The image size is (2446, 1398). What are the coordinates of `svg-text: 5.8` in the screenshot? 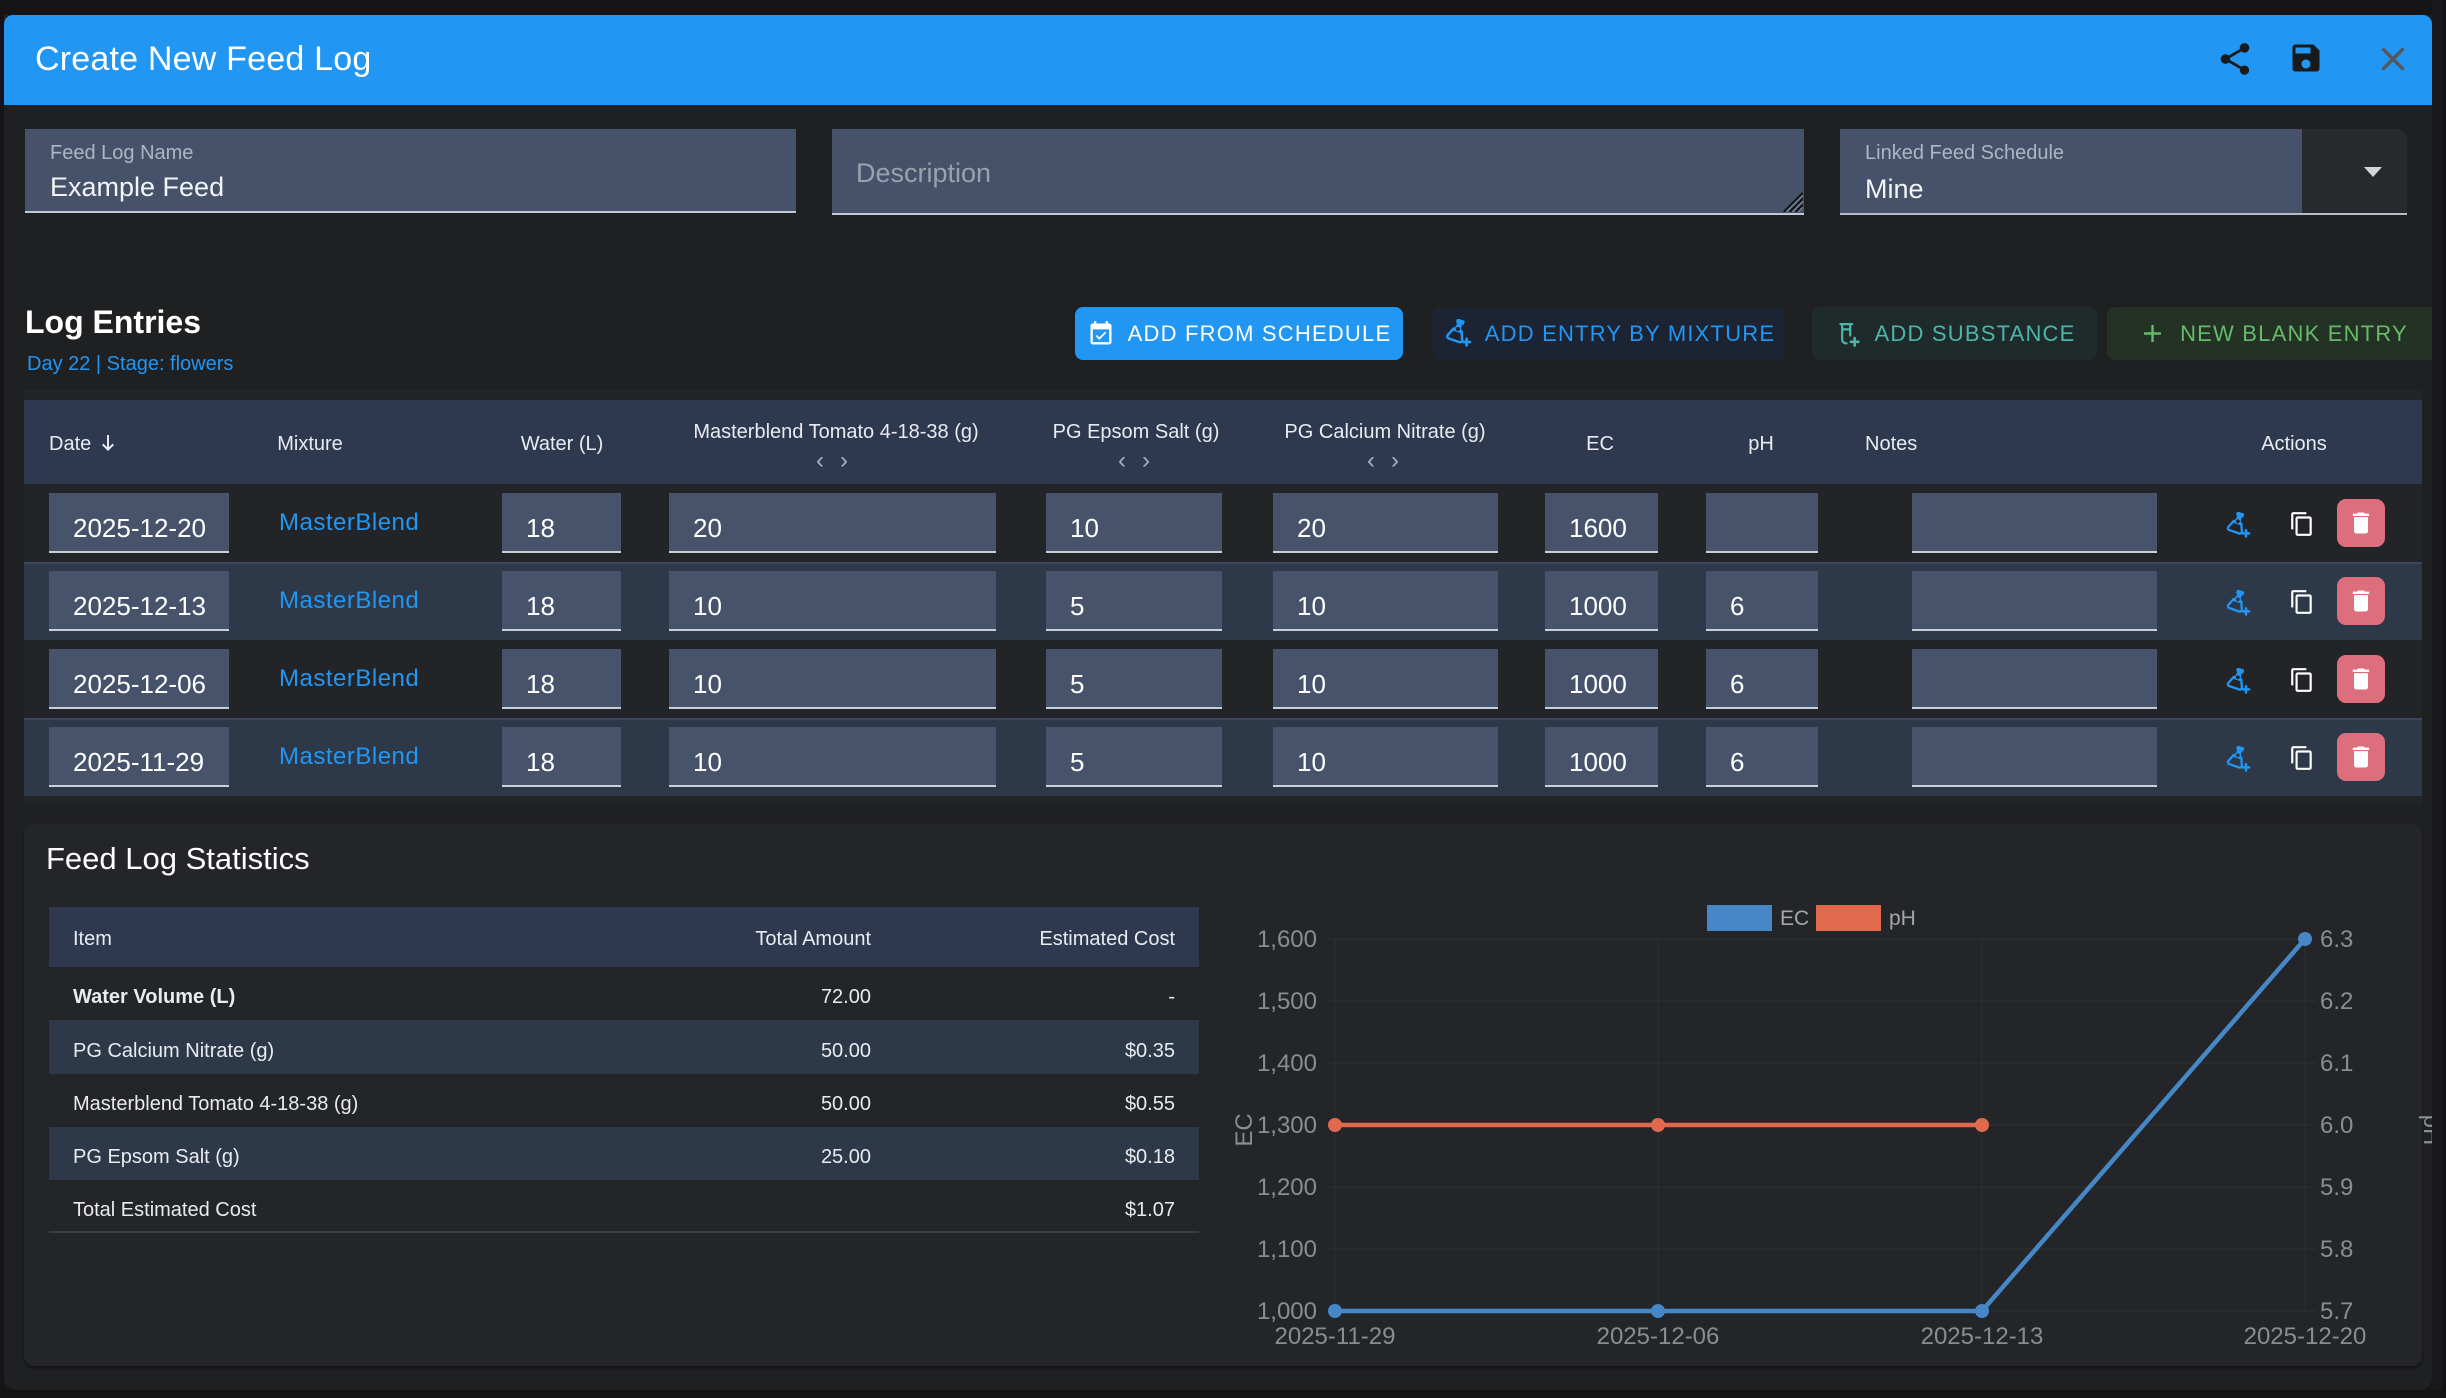 It's located at (2336, 1249).